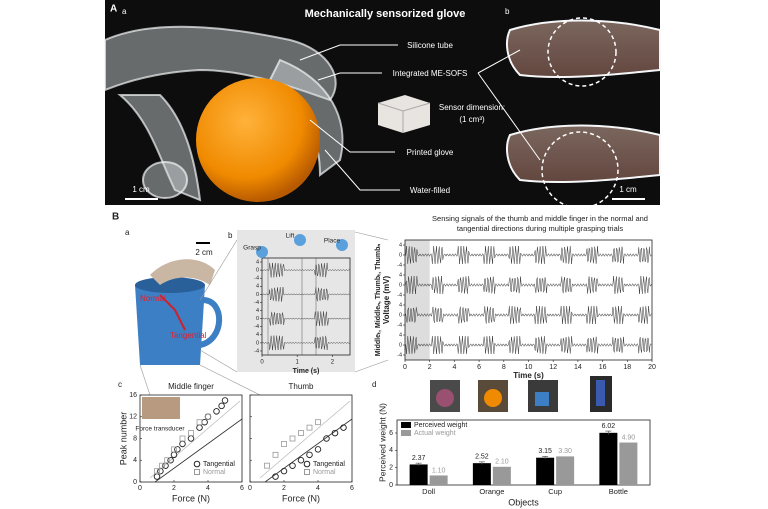 The height and width of the screenshot is (509, 768). Describe the element at coordinates (553, 367) in the screenshot. I see `x-tick-label: 12` at that location.